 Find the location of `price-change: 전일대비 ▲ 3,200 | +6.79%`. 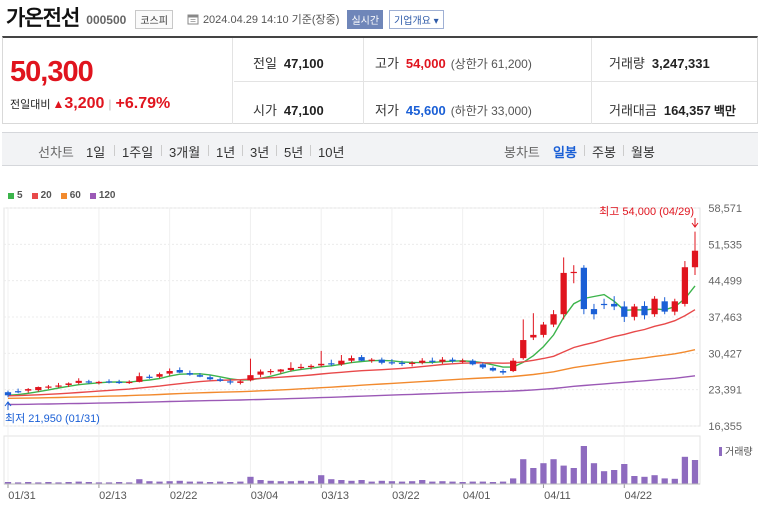

price-change: 전일대비 ▲ 3,200 | +6.79% is located at coordinates (90, 104).